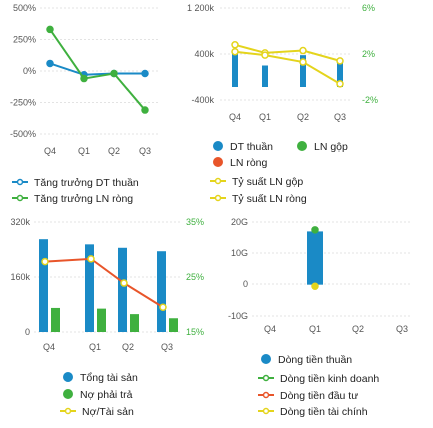 This screenshot has width=433, height=428. Describe the element at coordinates (324, 412) in the screenshot. I see `legend-dong-tien-tai-chinh-label: Dòng tiền tài chính` at that location.